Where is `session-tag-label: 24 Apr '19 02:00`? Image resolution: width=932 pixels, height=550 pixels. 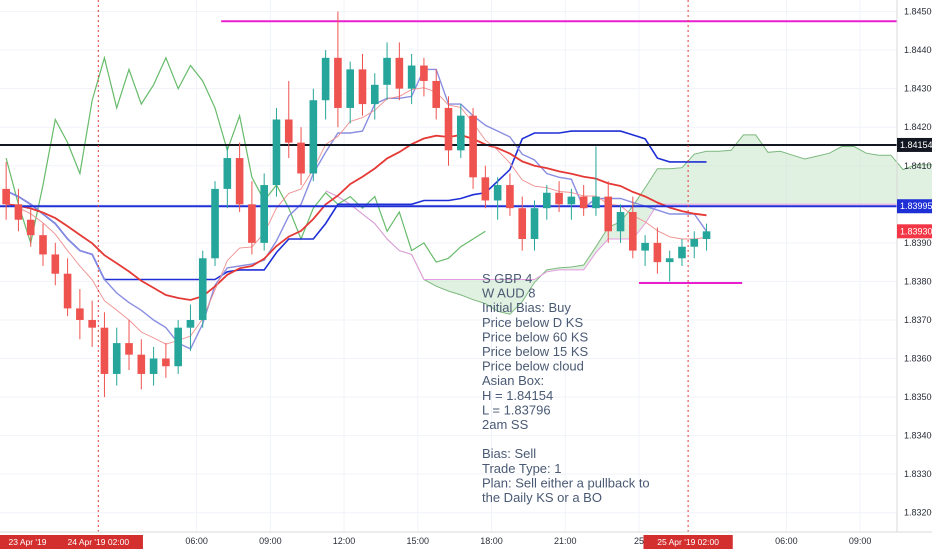
session-tag-label: 24 Apr '19 02:00 is located at coordinates (98, 542).